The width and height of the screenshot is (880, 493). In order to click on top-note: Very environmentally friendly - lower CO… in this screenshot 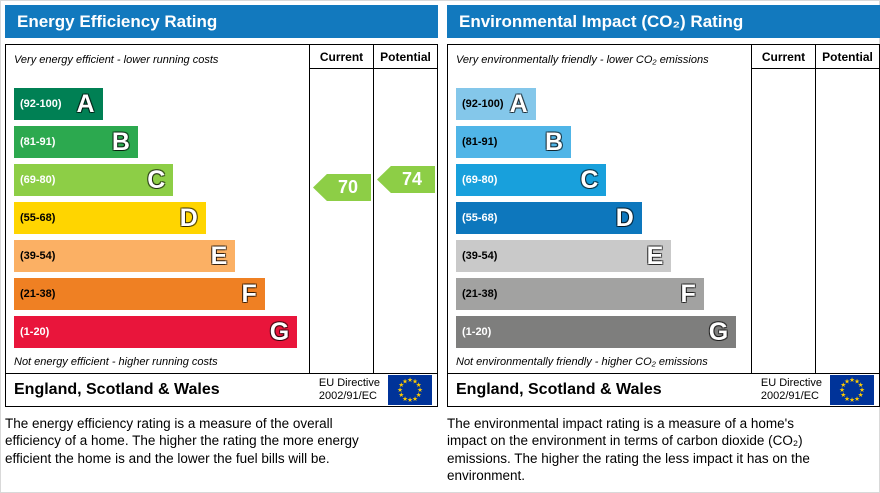, I will do `click(582, 60)`.